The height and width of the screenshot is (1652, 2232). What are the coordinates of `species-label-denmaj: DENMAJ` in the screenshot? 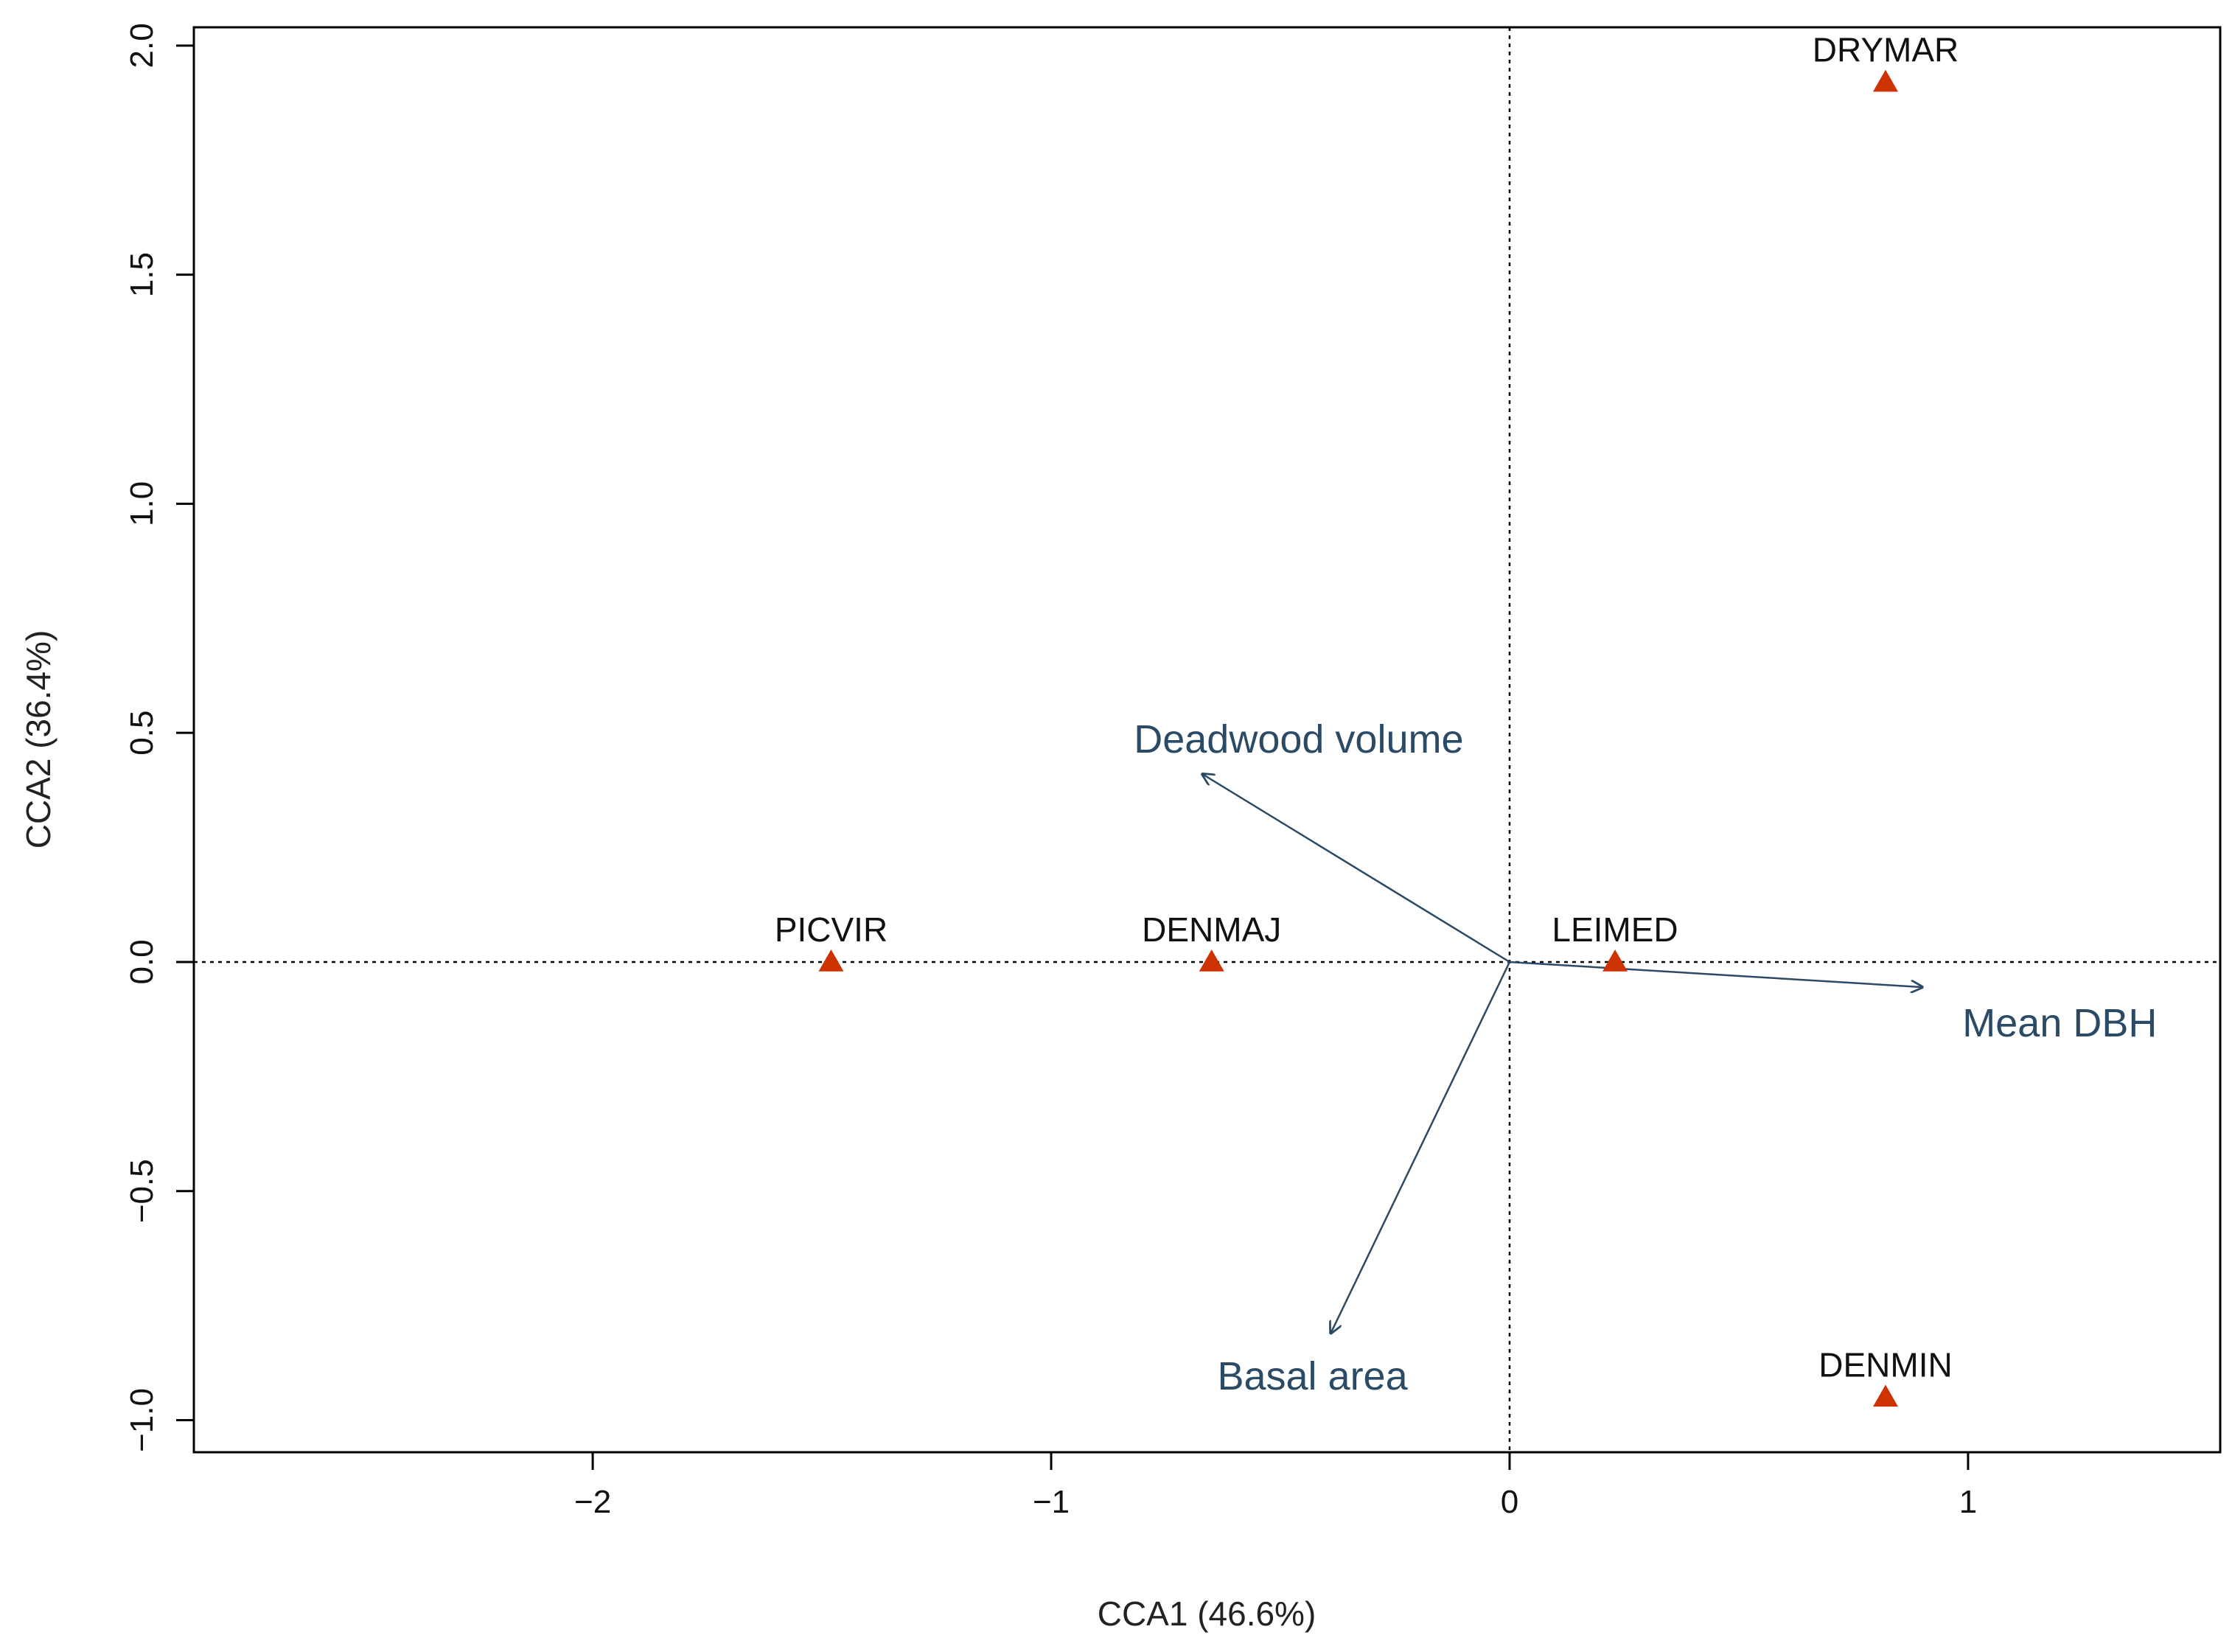 It's located at (1211, 929).